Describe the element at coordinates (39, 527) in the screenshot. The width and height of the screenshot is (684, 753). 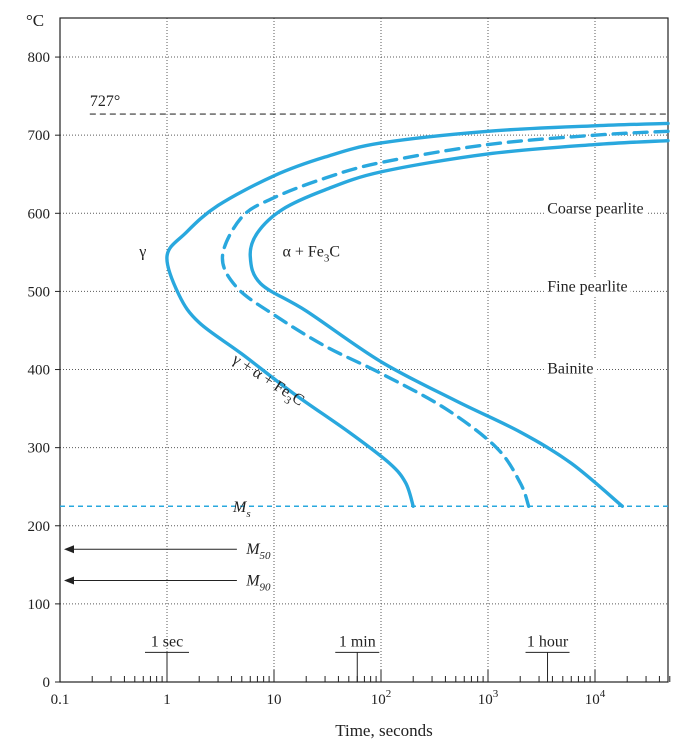
I see `y-tick-label: 200` at that location.